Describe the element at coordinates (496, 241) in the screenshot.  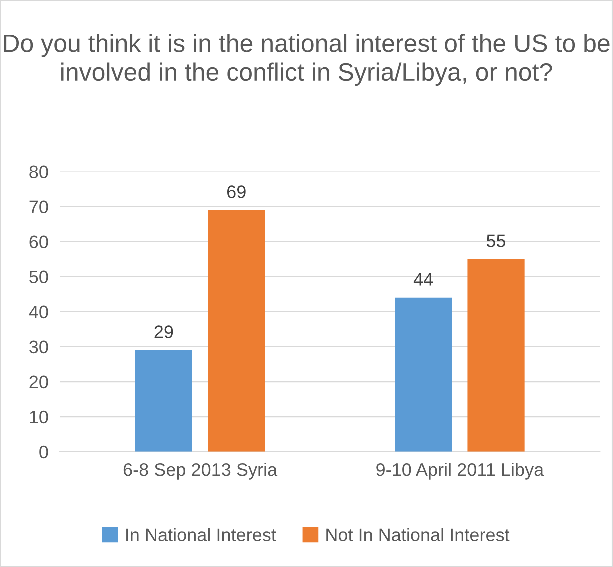
I see `data-label: 55` at that location.